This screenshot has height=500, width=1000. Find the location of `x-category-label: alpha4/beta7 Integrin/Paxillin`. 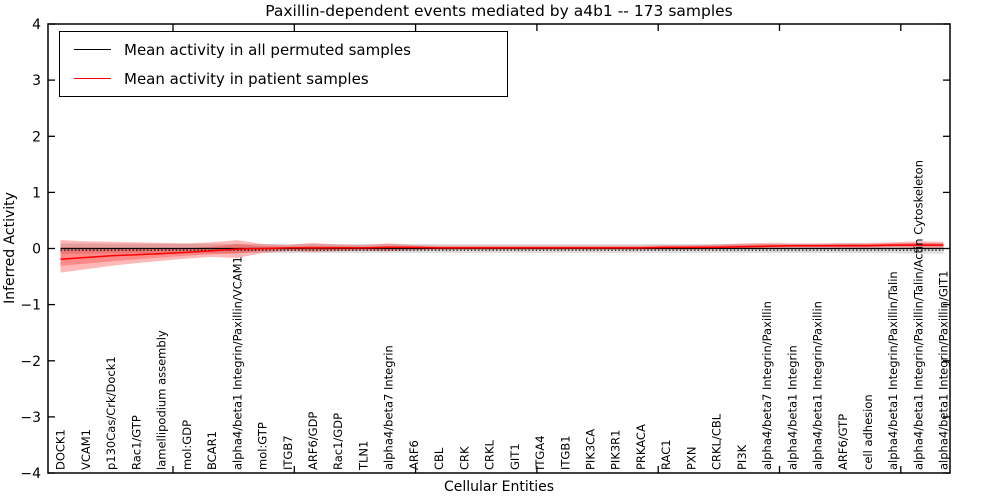

x-category-label: alpha4/beta7 Integrin/Paxillin is located at coordinates (767, 385).